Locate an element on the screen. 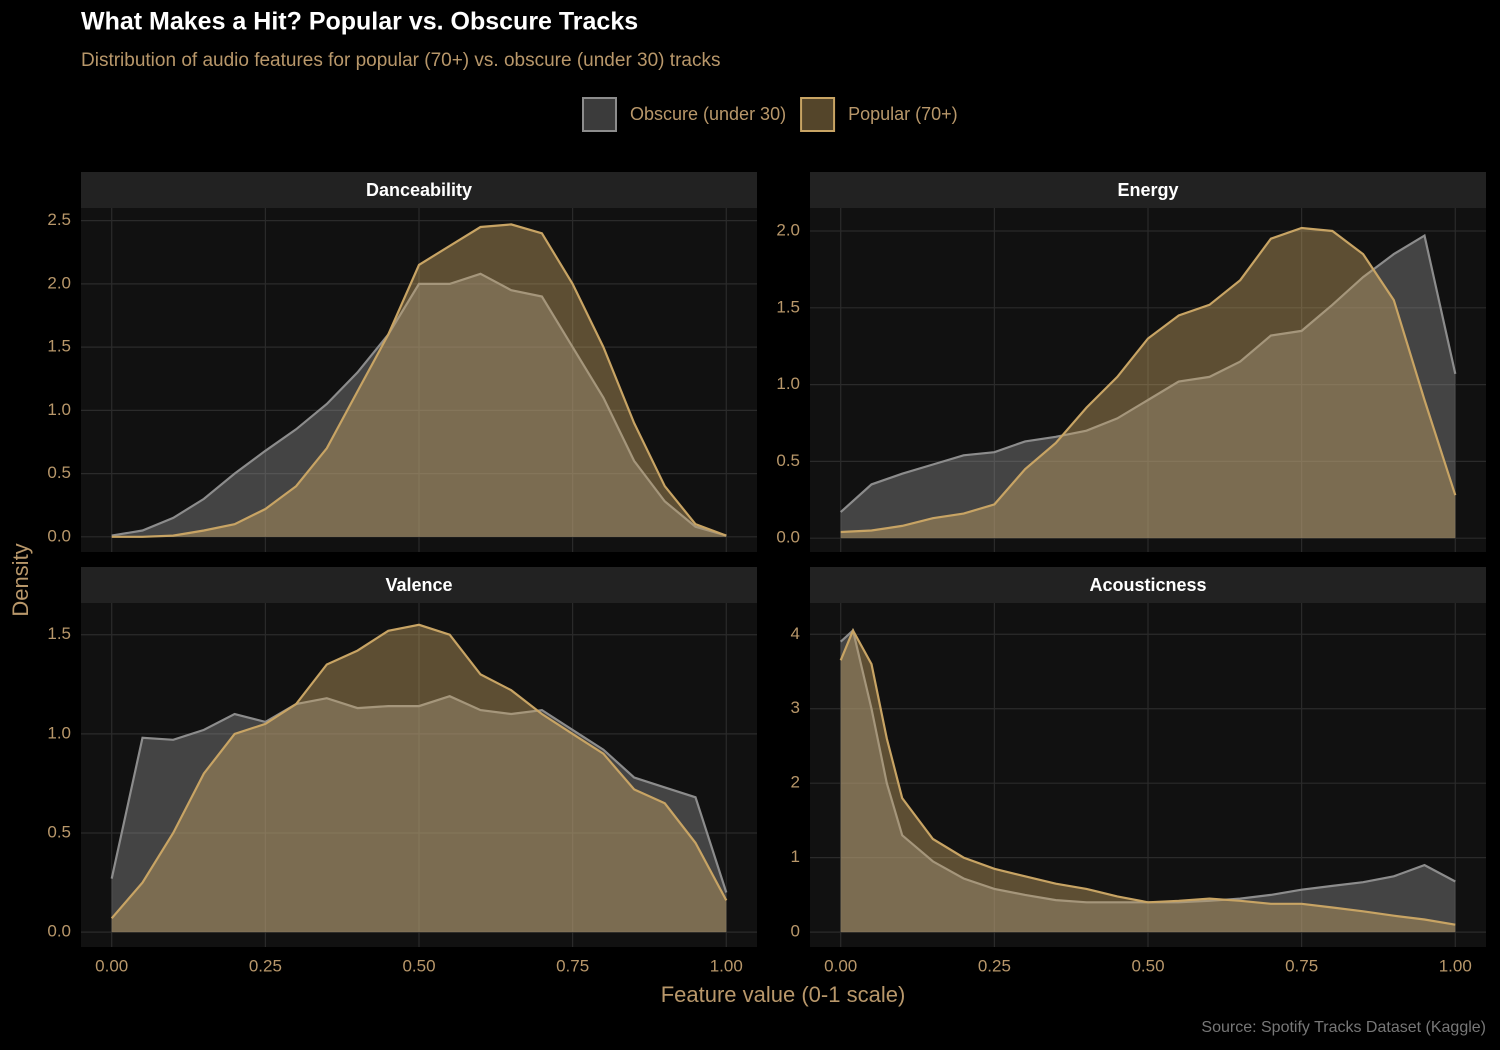 This screenshot has height=1050, width=1500. panel-title: Valence is located at coordinates (418, 585).